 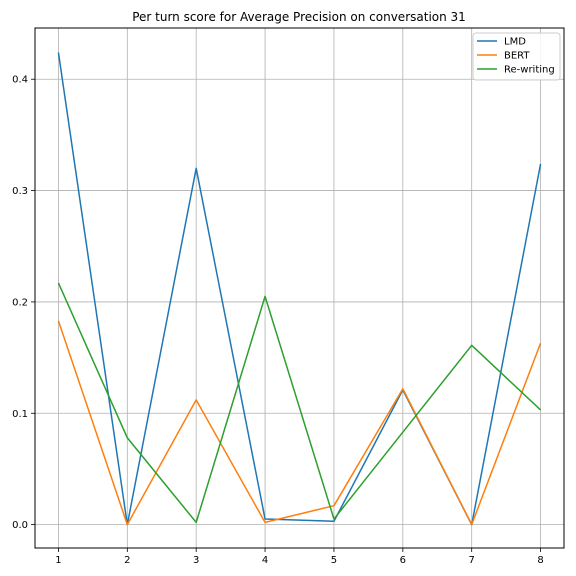 I want to click on legend: LMD BERT Re-writing, so click(x=516, y=56).